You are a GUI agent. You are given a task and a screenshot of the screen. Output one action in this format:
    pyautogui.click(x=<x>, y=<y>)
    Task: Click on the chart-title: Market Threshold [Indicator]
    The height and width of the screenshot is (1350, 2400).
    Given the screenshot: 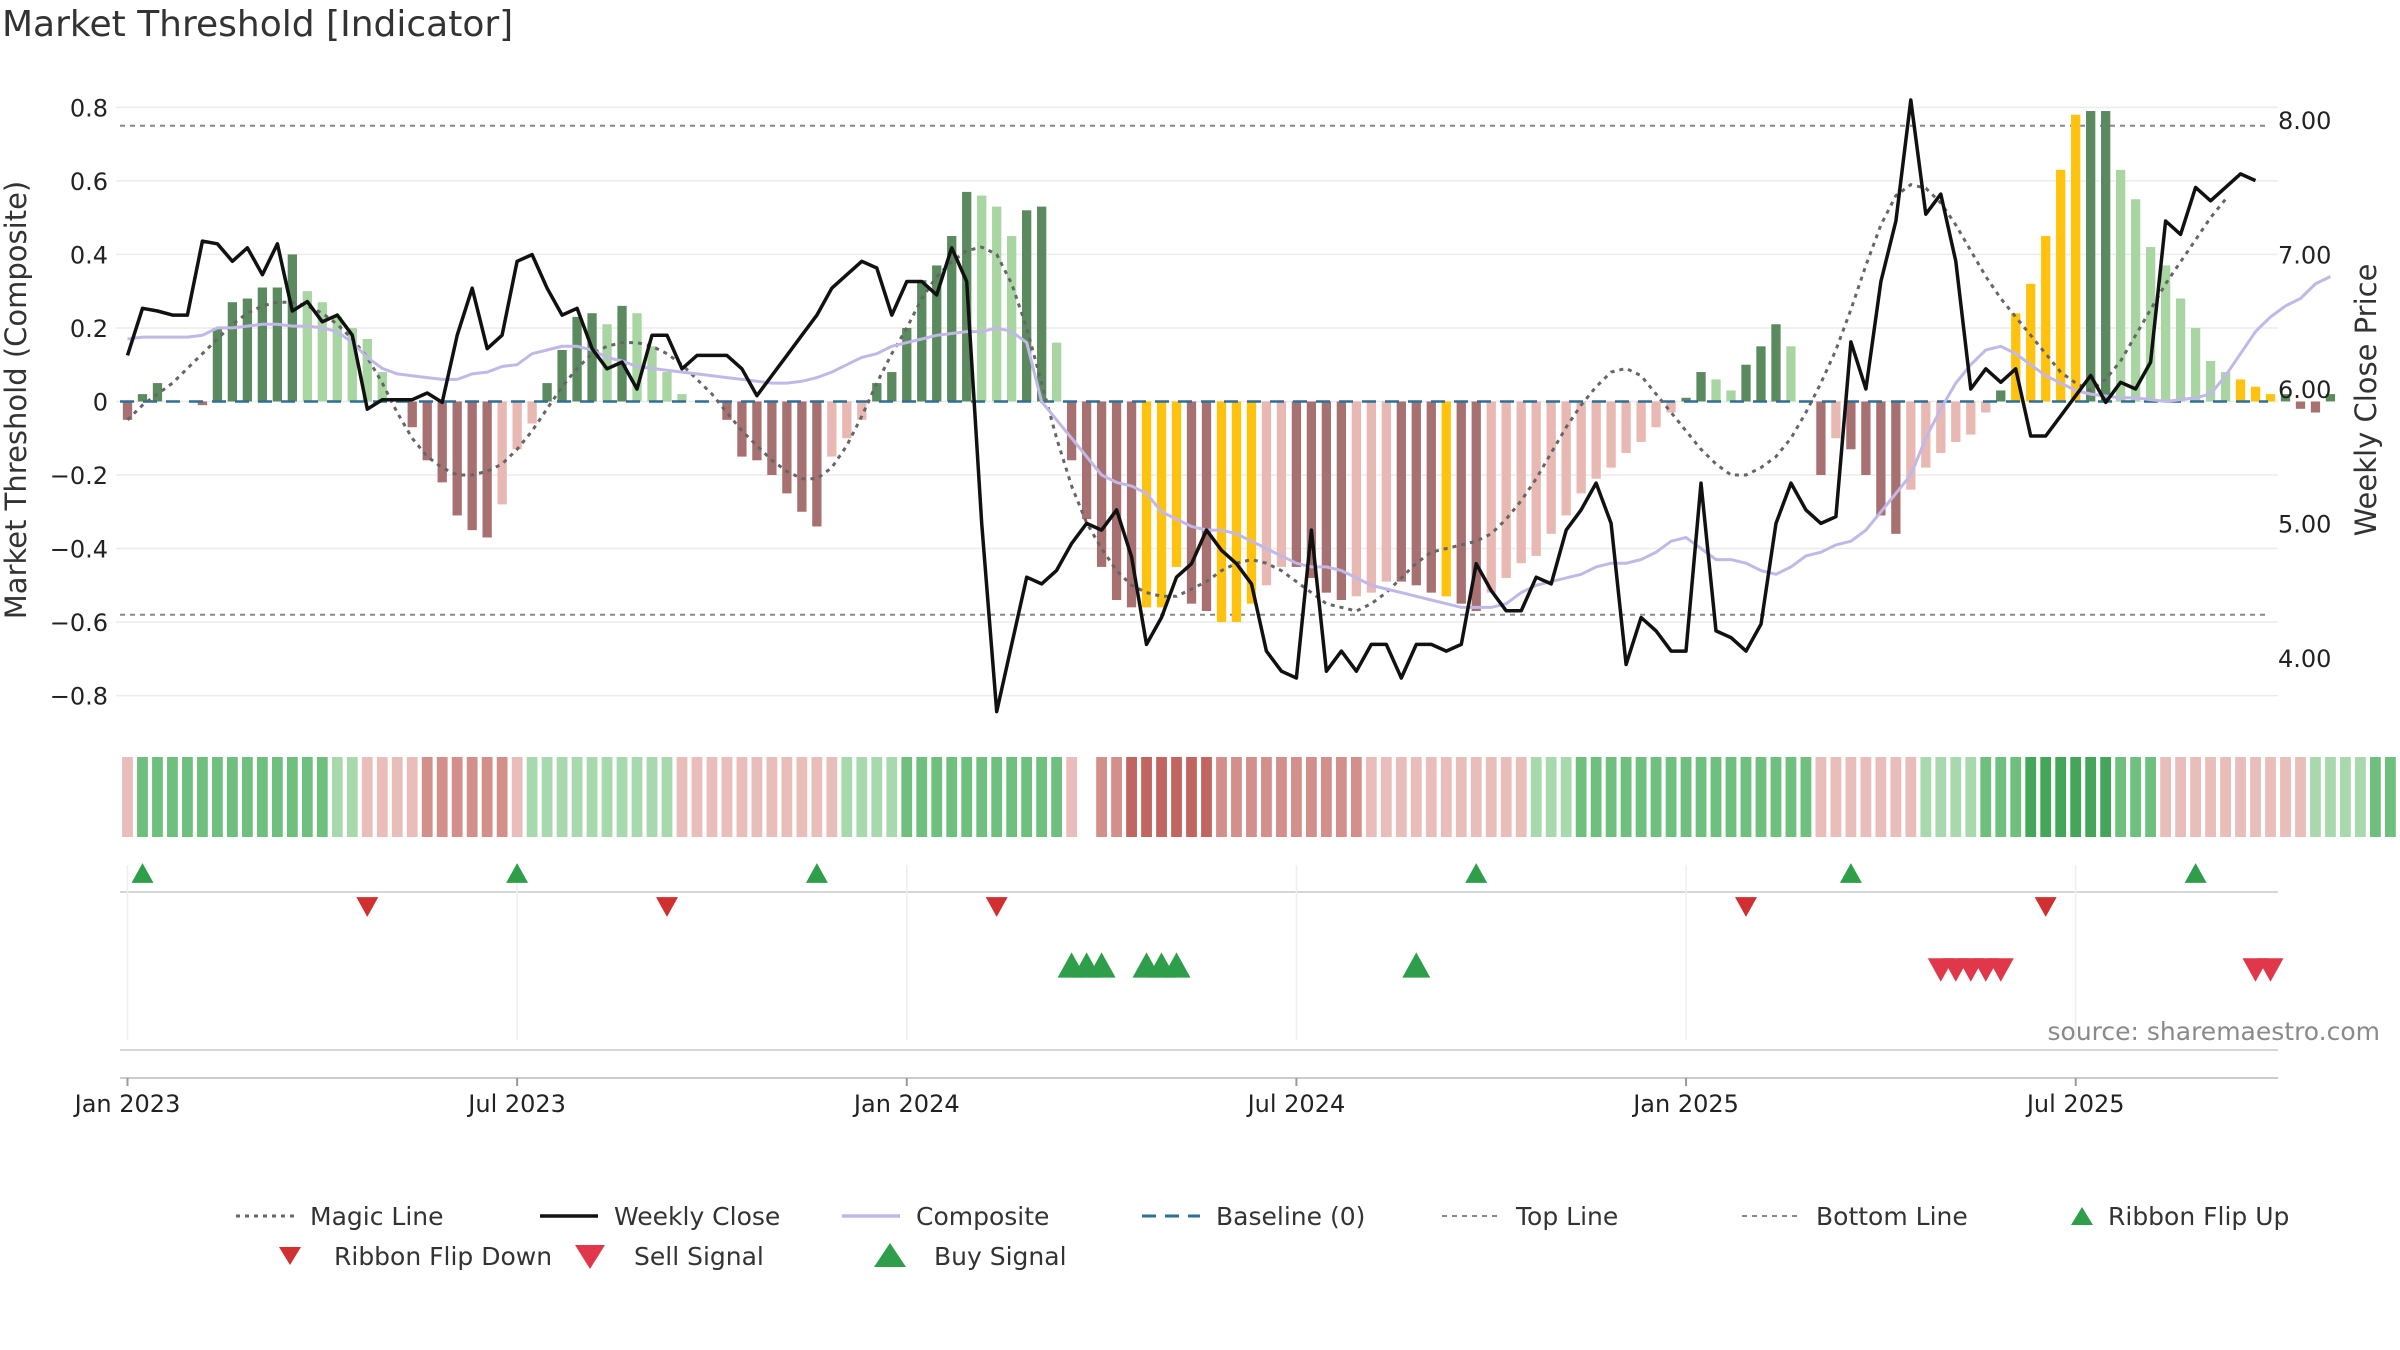 What is the action you would take?
    pyautogui.click(x=258, y=24)
    